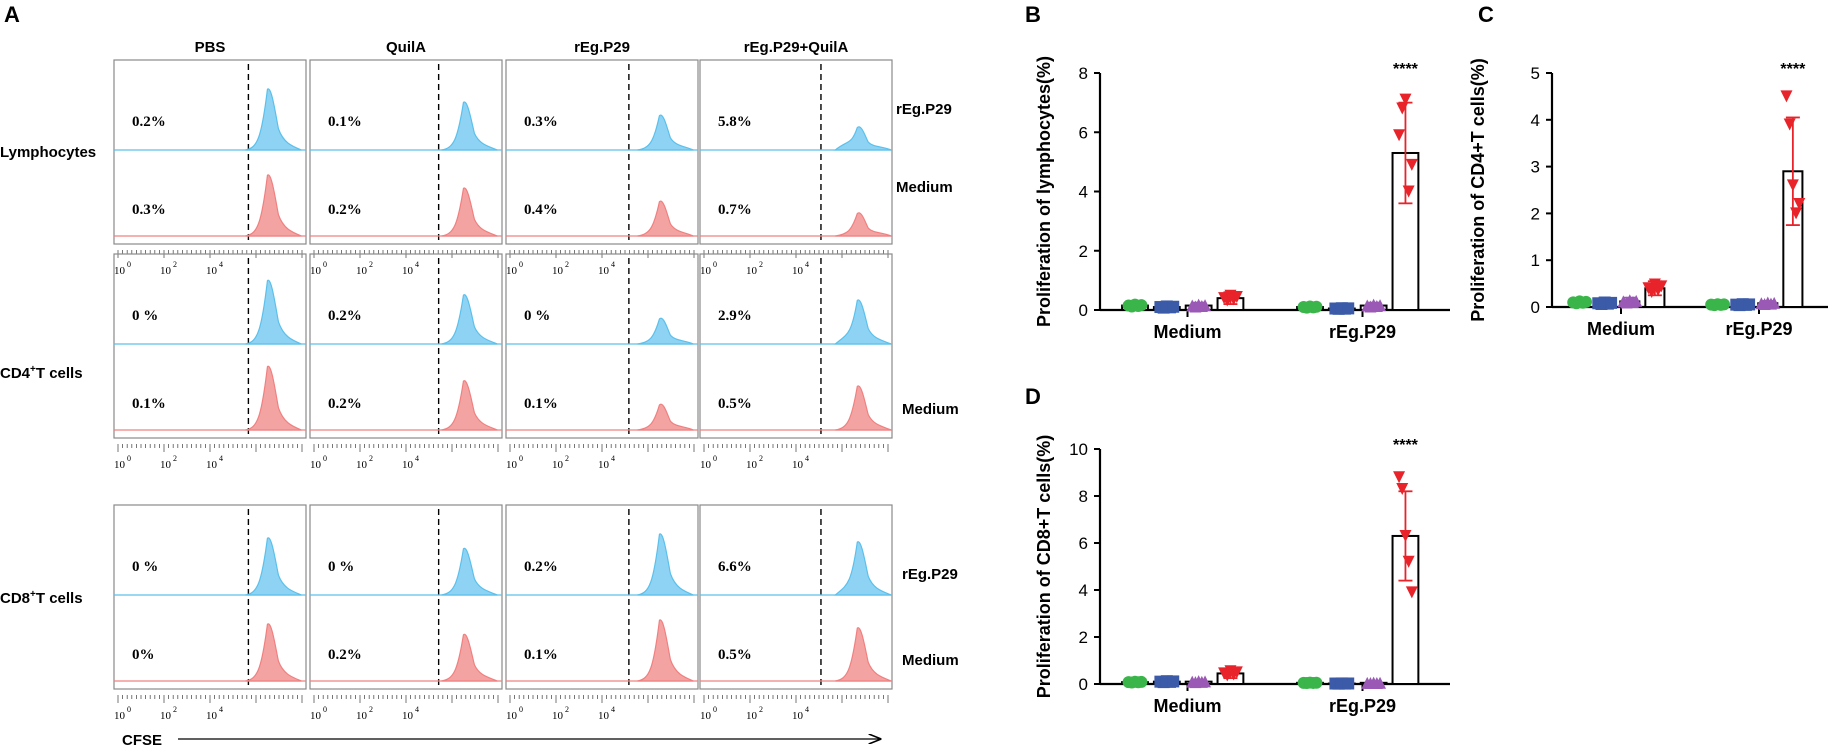 Image resolution: width=1834 pixels, height=745 pixels. What do you see at coordinates (1793, 69) in the screenshot?
I see `significance-marker: ****` at bounding box center [1793, 69].